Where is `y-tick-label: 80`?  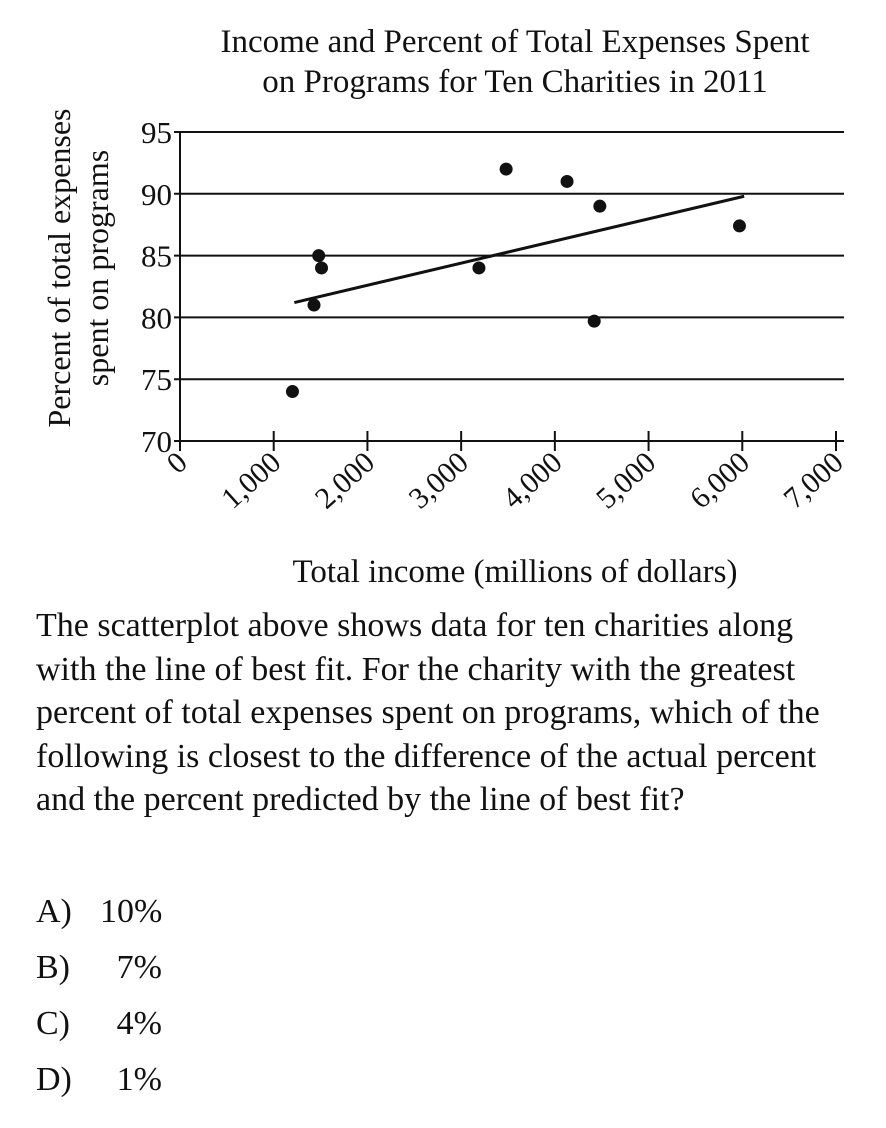 y-tick-label: 80 is located at coordinates (156, 317).